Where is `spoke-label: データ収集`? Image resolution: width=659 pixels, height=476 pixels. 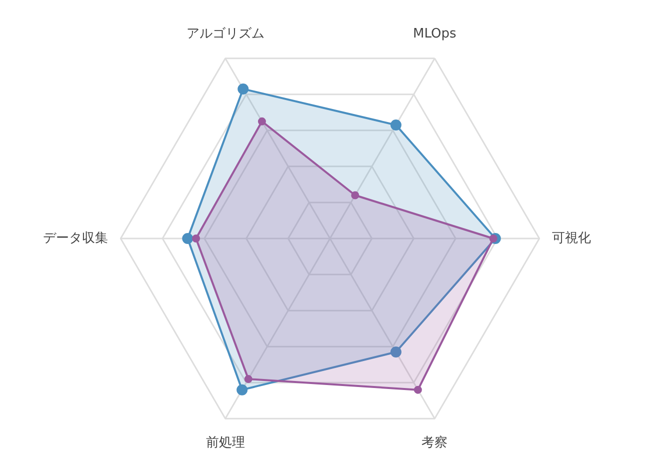
spoke-label: データ収集 is located at coordinates (75, 238).